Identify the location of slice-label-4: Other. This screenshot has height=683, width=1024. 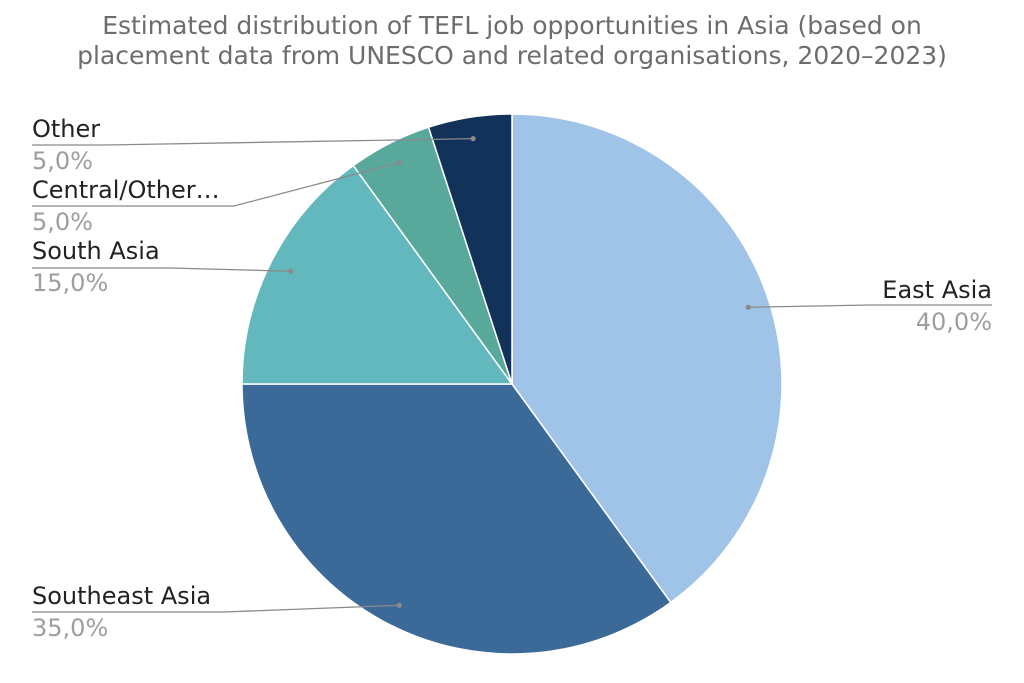
(66, 129).